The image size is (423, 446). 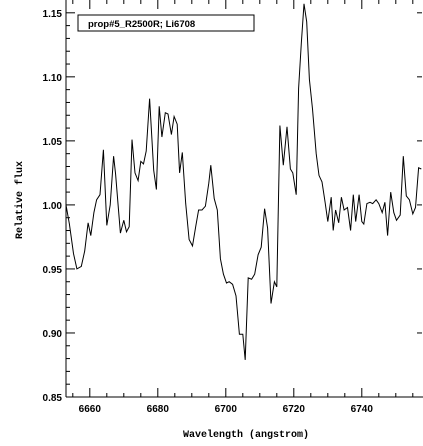 I want to click on y-tick-label: 0.90, so click(x=53, y=334).